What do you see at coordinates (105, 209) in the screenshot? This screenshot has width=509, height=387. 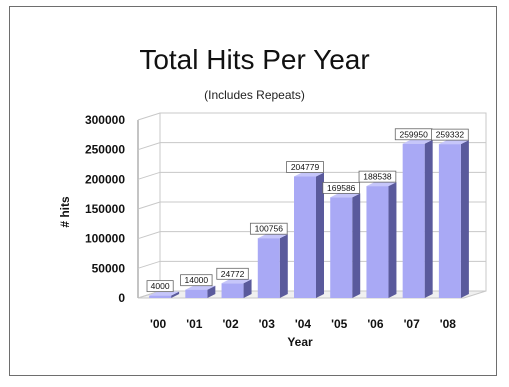 I see `y-tick-label: 150000` at bounding box center [105, 209].